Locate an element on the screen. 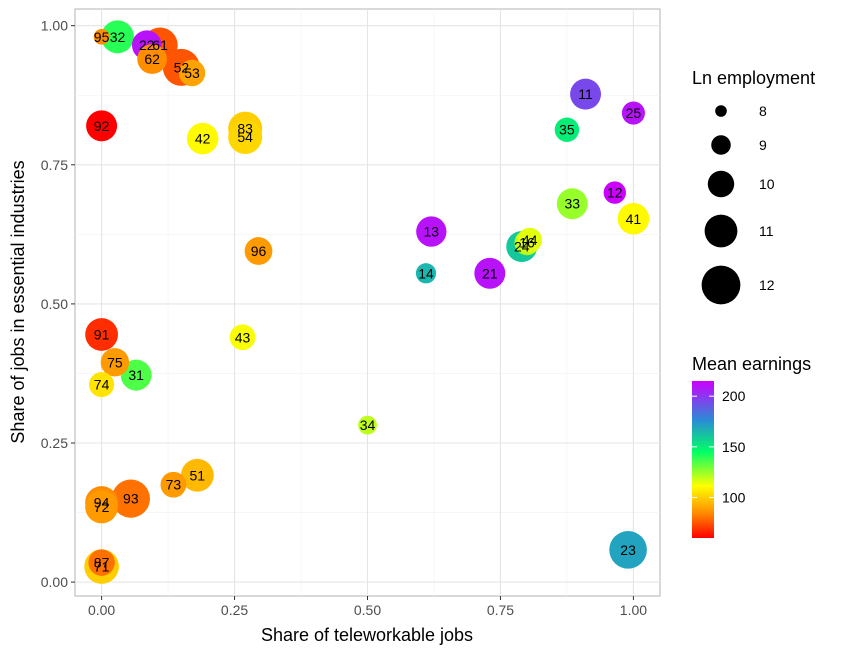 Image resolution: width=850 pixels, height=654 pixels. data-point-label: 23 is located at coordinates (628, 550).